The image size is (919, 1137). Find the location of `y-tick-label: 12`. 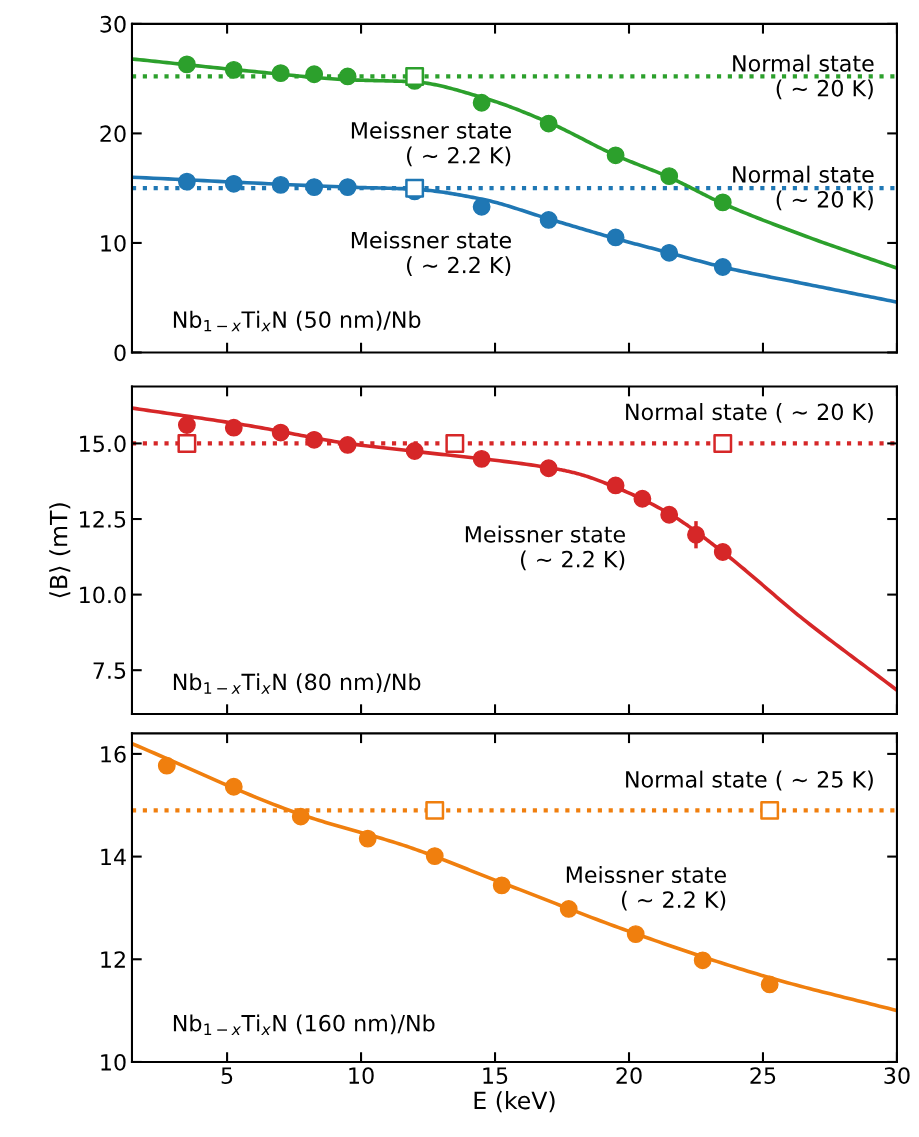

y-tick-label: 12 is located at coordinates (113, 959).